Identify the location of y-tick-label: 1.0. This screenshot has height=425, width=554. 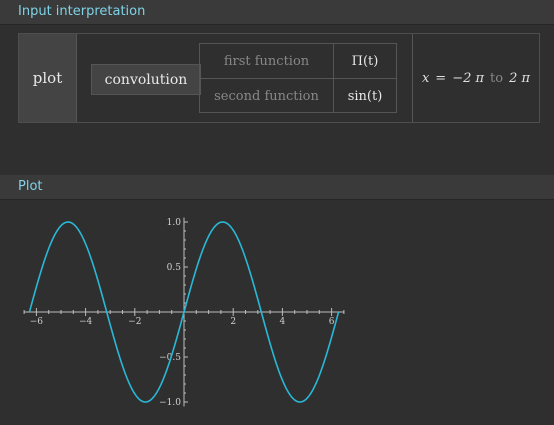
(174, 223).